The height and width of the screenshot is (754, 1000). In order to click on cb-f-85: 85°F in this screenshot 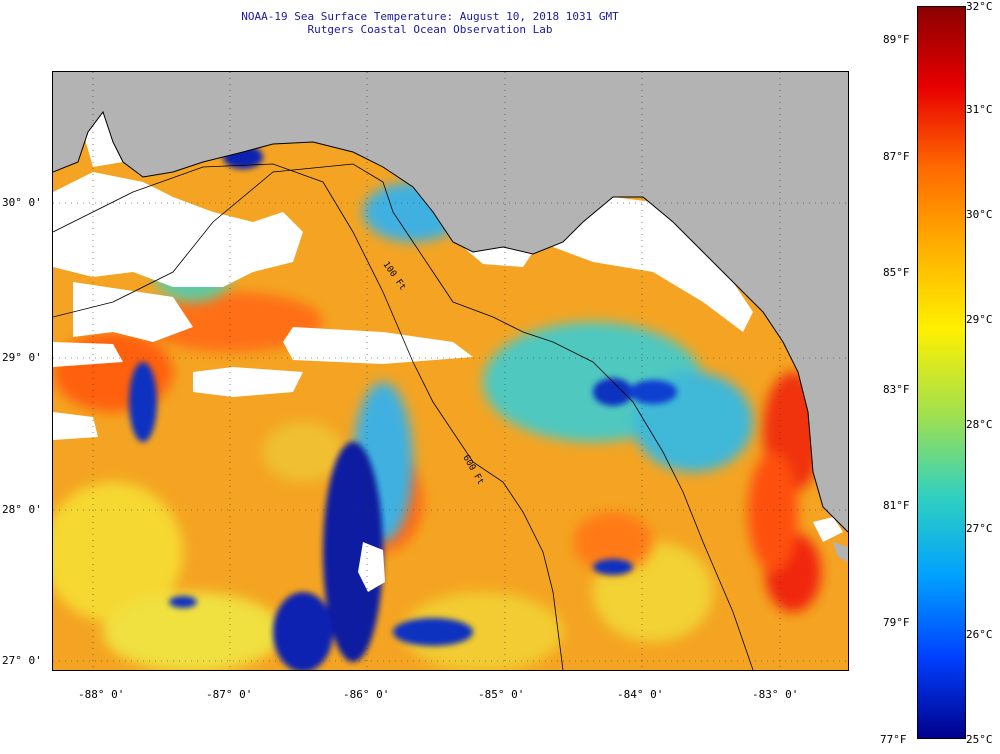, I will do `click(896, 272)`.